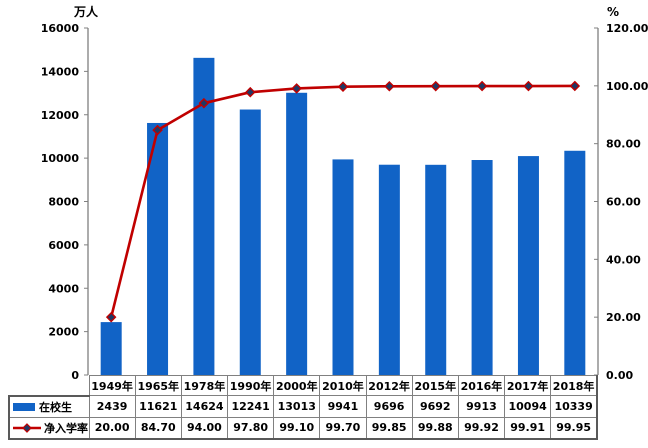 This screenshot has width=648, height=448. I want to click on legend-entry: 在校生, so click(42, 407).